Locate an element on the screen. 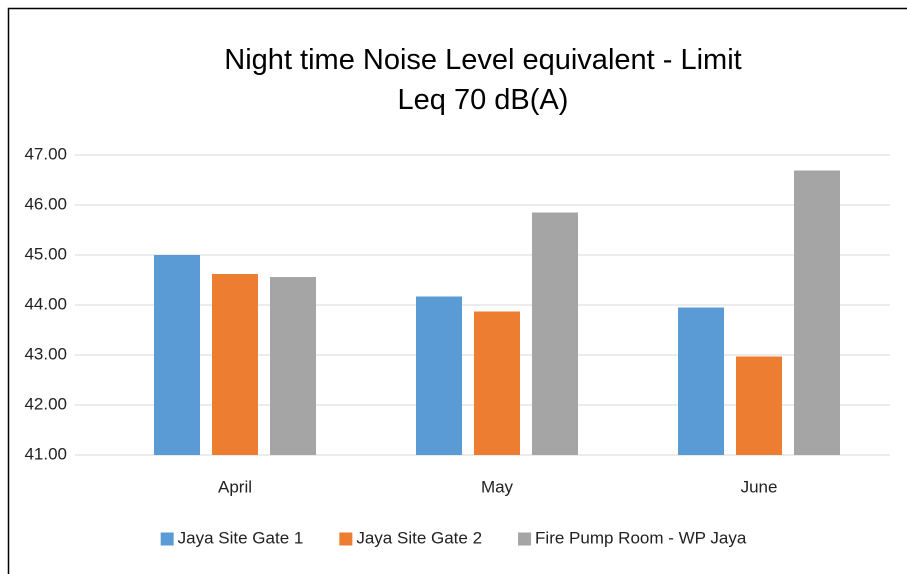 This screenshot has height=574, width=907. y-tick-label: 42.00 is located at coordinates (45, 403).